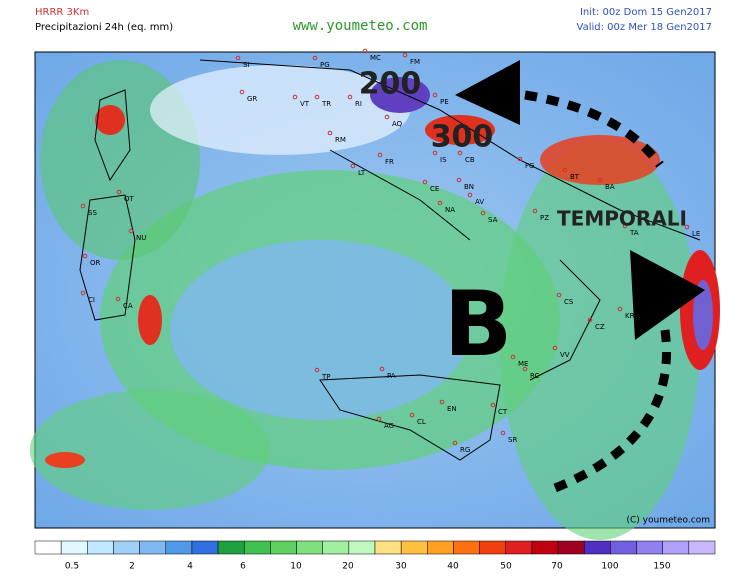 The height and width of the screenshot is (580, 750). What do you see at coordinates (434, 189) in the screenshot?
I see `place-label: CE` at bounding box center [434, 189].